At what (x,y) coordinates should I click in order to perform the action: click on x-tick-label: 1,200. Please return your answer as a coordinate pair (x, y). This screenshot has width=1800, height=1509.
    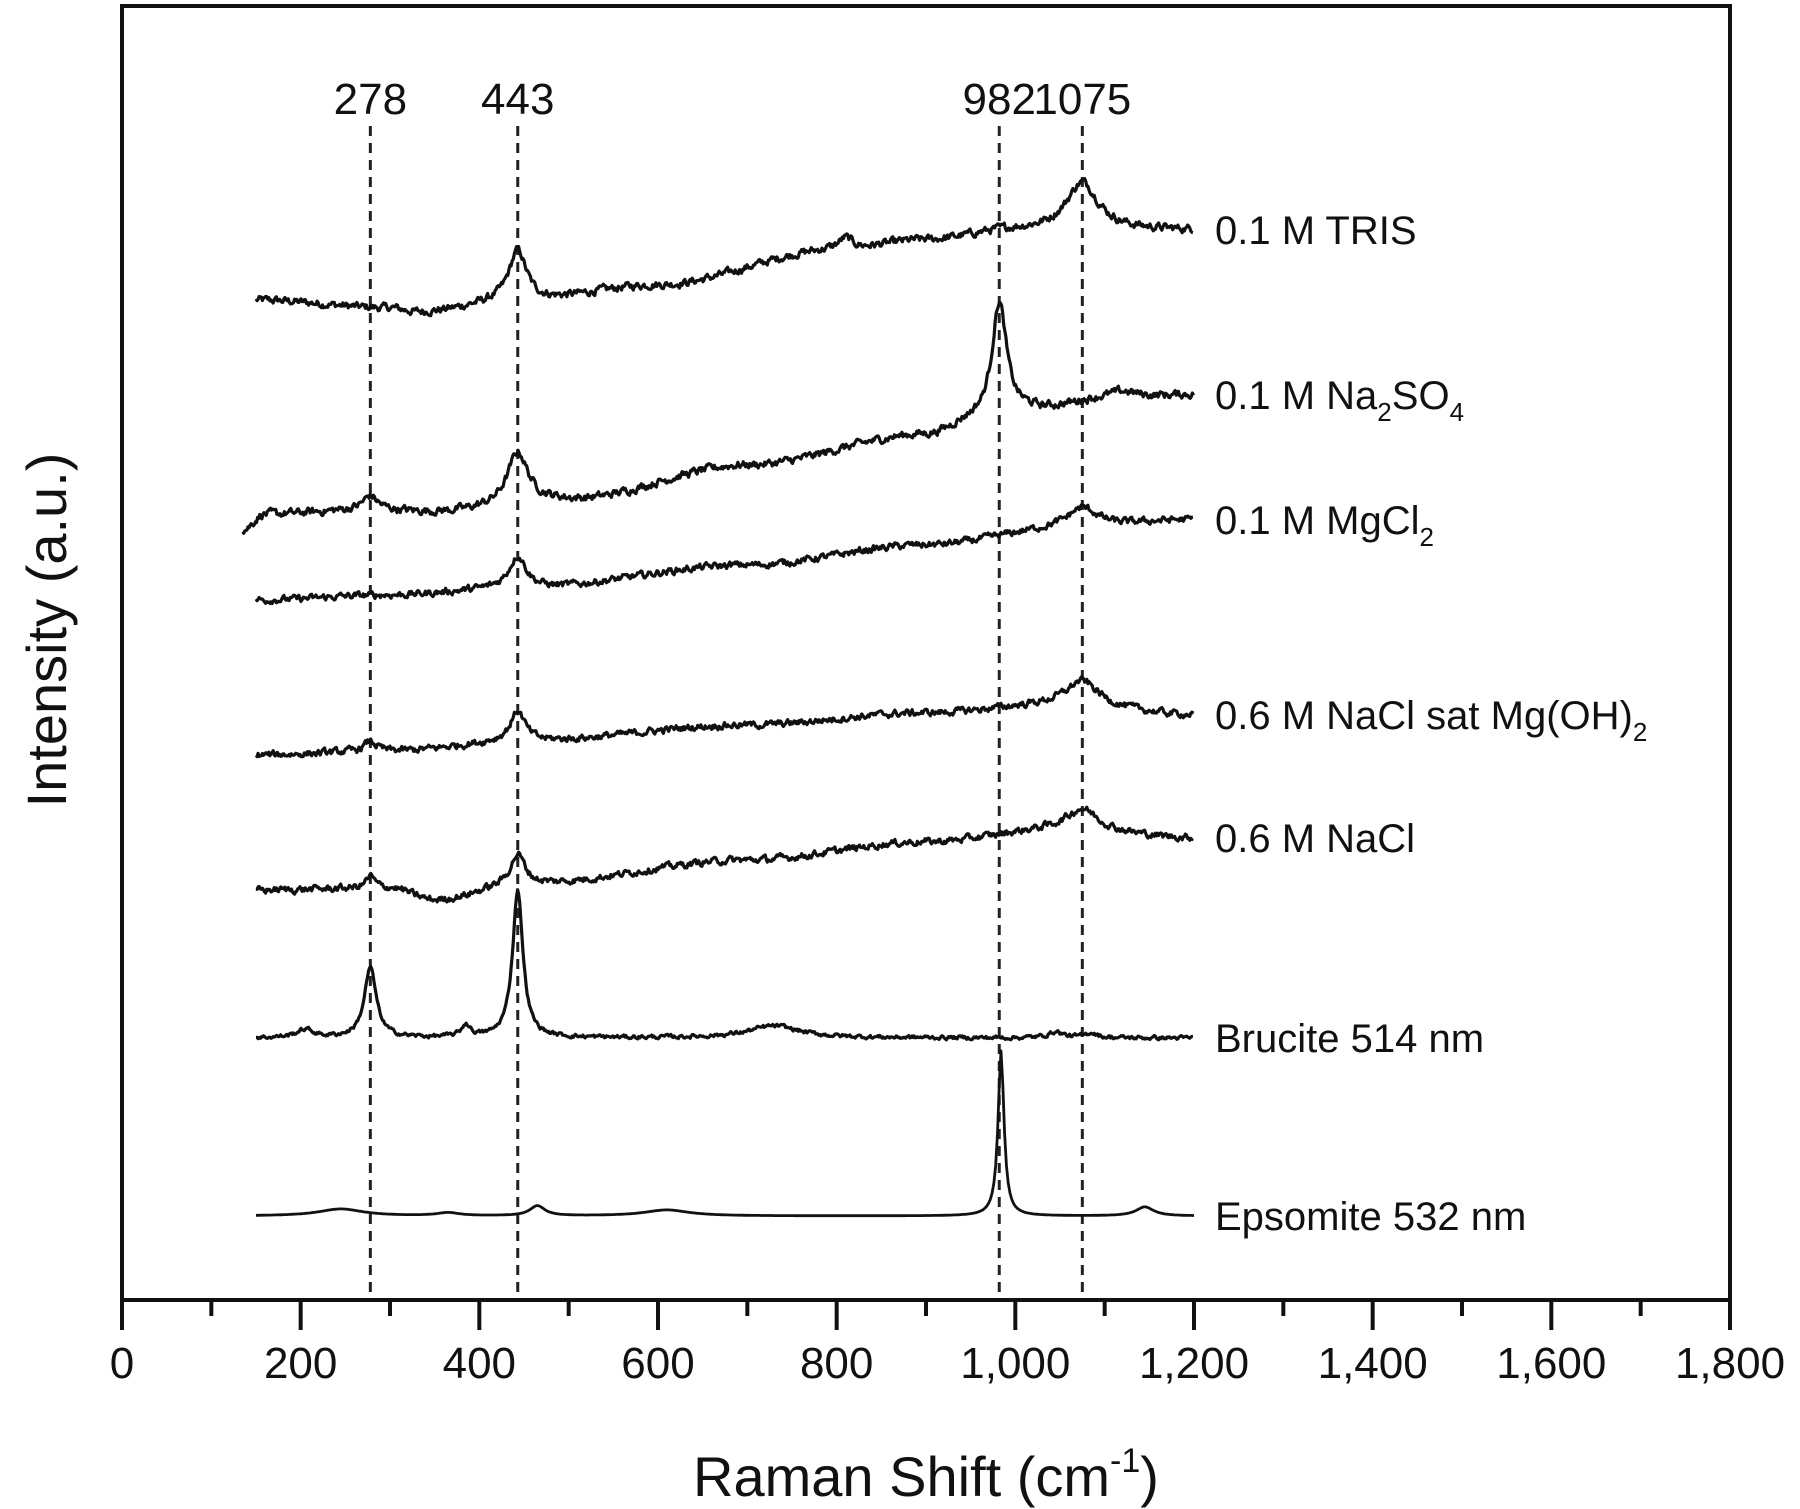
    Looking at the image, I should click on (1194, 1363).